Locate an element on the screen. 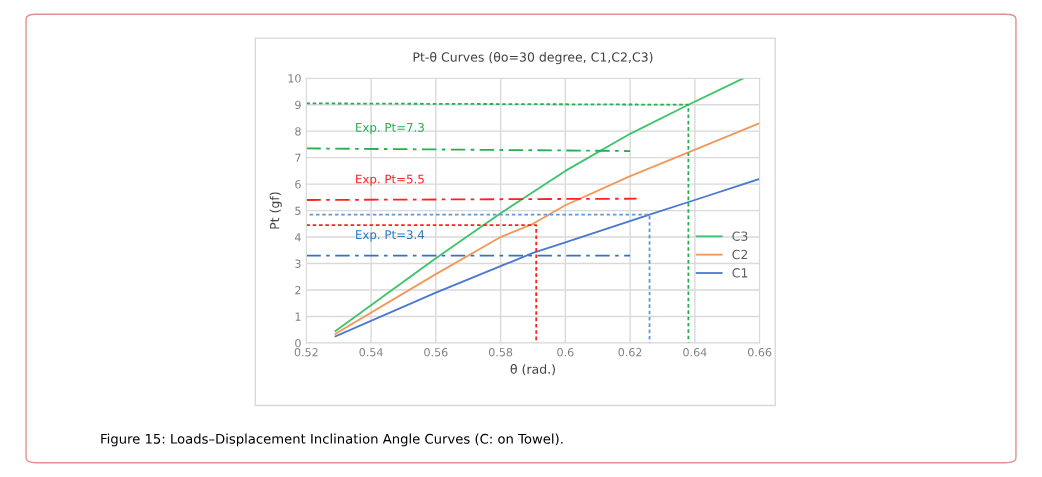 The image size is (1042, 477). annotation: Exp. Pt=7.3 is located at coordinates (390, 128).